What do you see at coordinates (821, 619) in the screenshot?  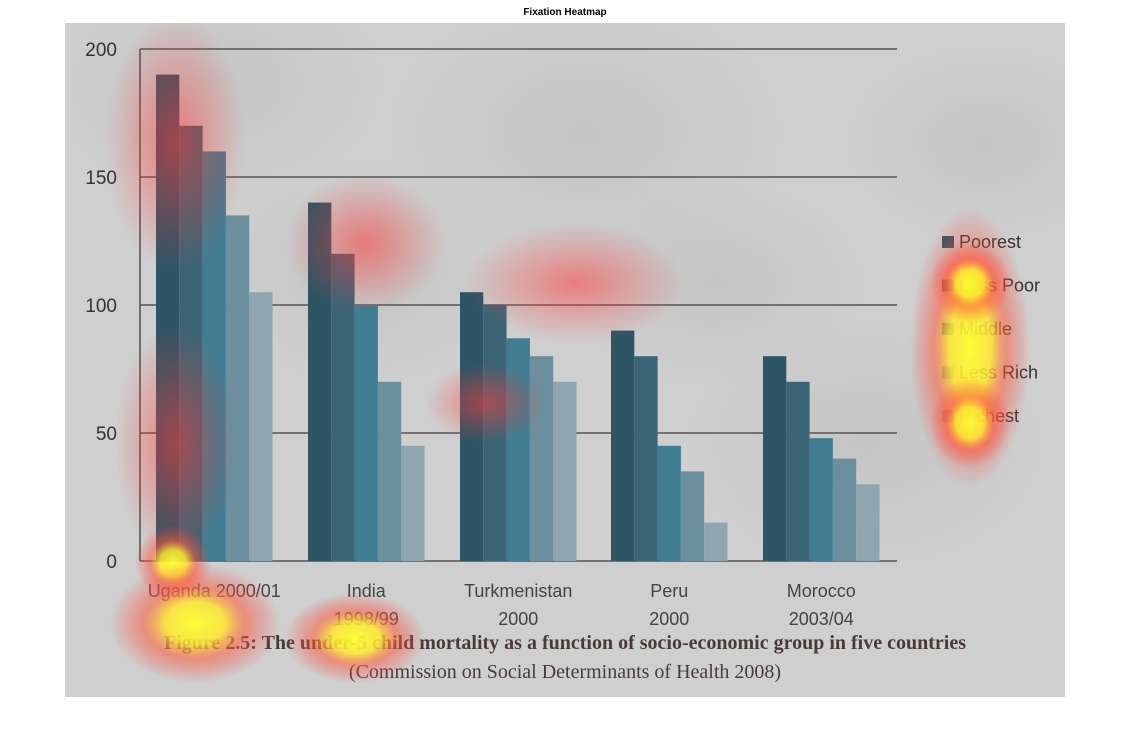 I see `x-category-label: 2003/04` at bounding box center [821, 619].